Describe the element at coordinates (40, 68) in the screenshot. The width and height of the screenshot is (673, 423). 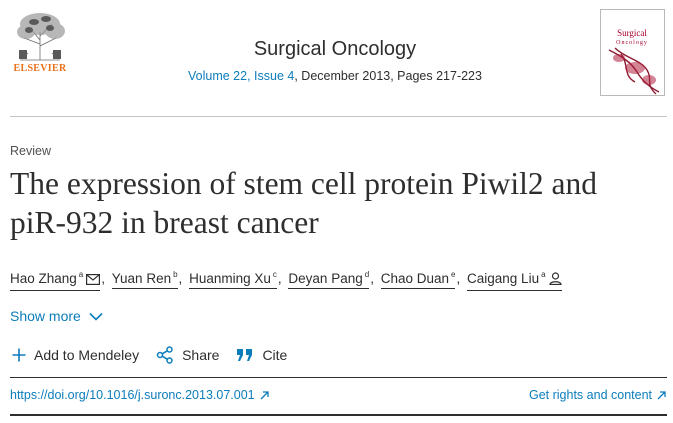
I see `elsevier-wordmark: ELSEVIER` at that location.